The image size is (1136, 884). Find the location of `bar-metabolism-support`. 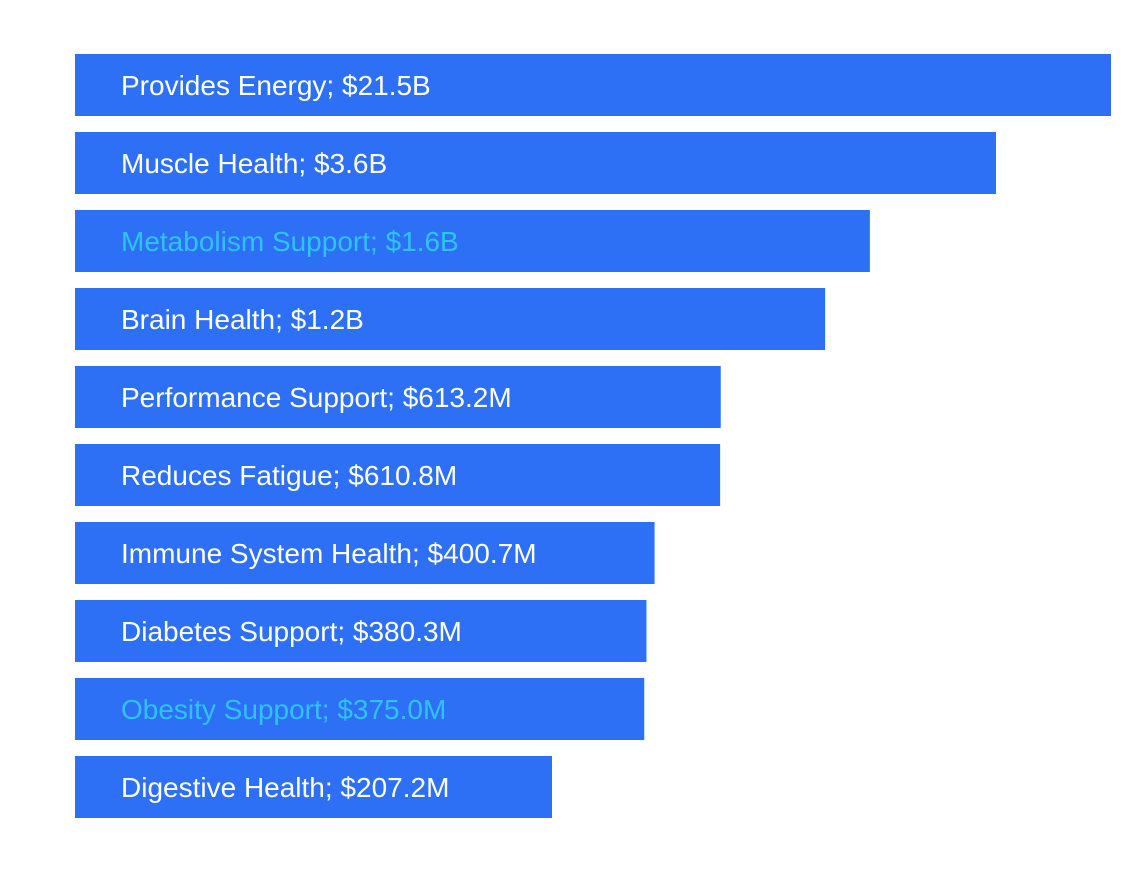

bar-metabolism-support is located at coordinates (472, 241).